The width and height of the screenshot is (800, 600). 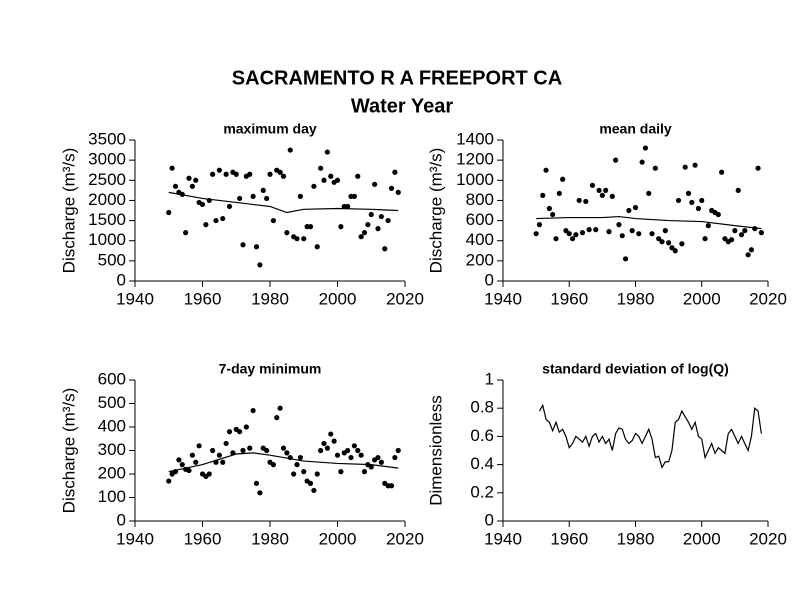 What do you see at coordinates (203, 538) in the screenshot?
I see `x-tick-label: 1960` at bounding box center [203, 538].